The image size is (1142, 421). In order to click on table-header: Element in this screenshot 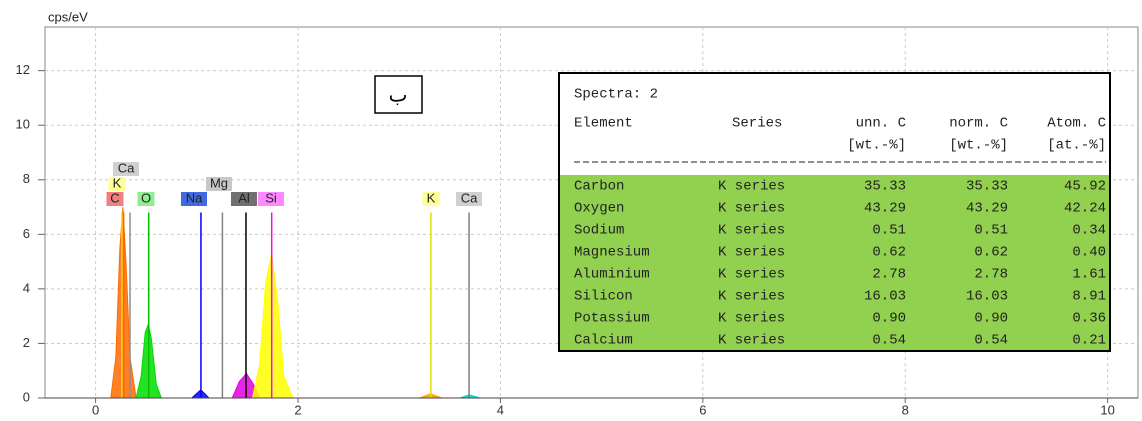, I will do `click(603, 124)`.